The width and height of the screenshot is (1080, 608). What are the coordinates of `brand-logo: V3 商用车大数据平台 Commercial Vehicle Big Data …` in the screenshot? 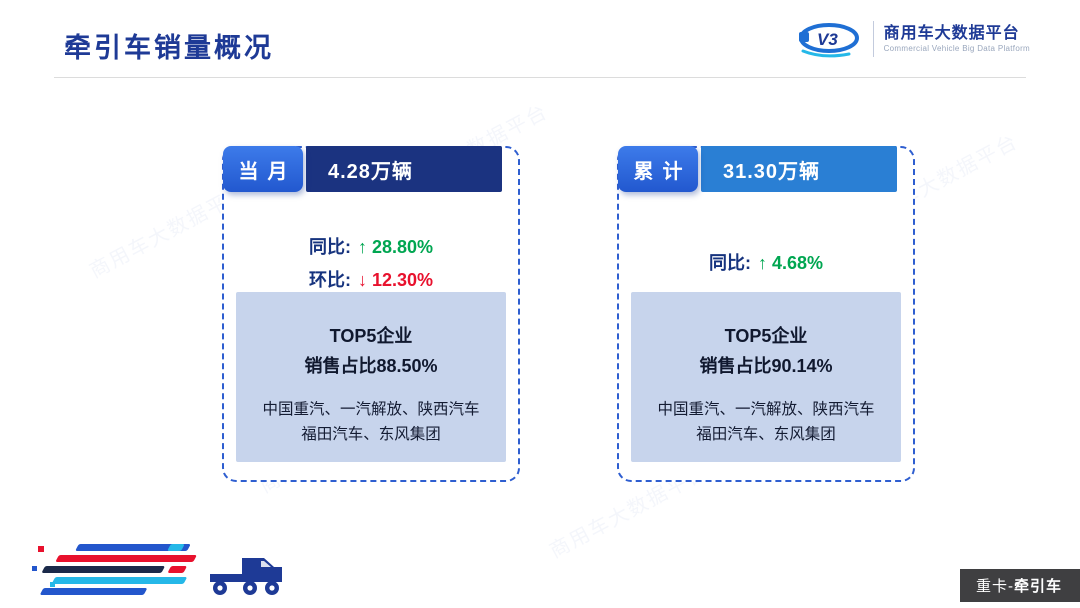 It's located at (911, 39).